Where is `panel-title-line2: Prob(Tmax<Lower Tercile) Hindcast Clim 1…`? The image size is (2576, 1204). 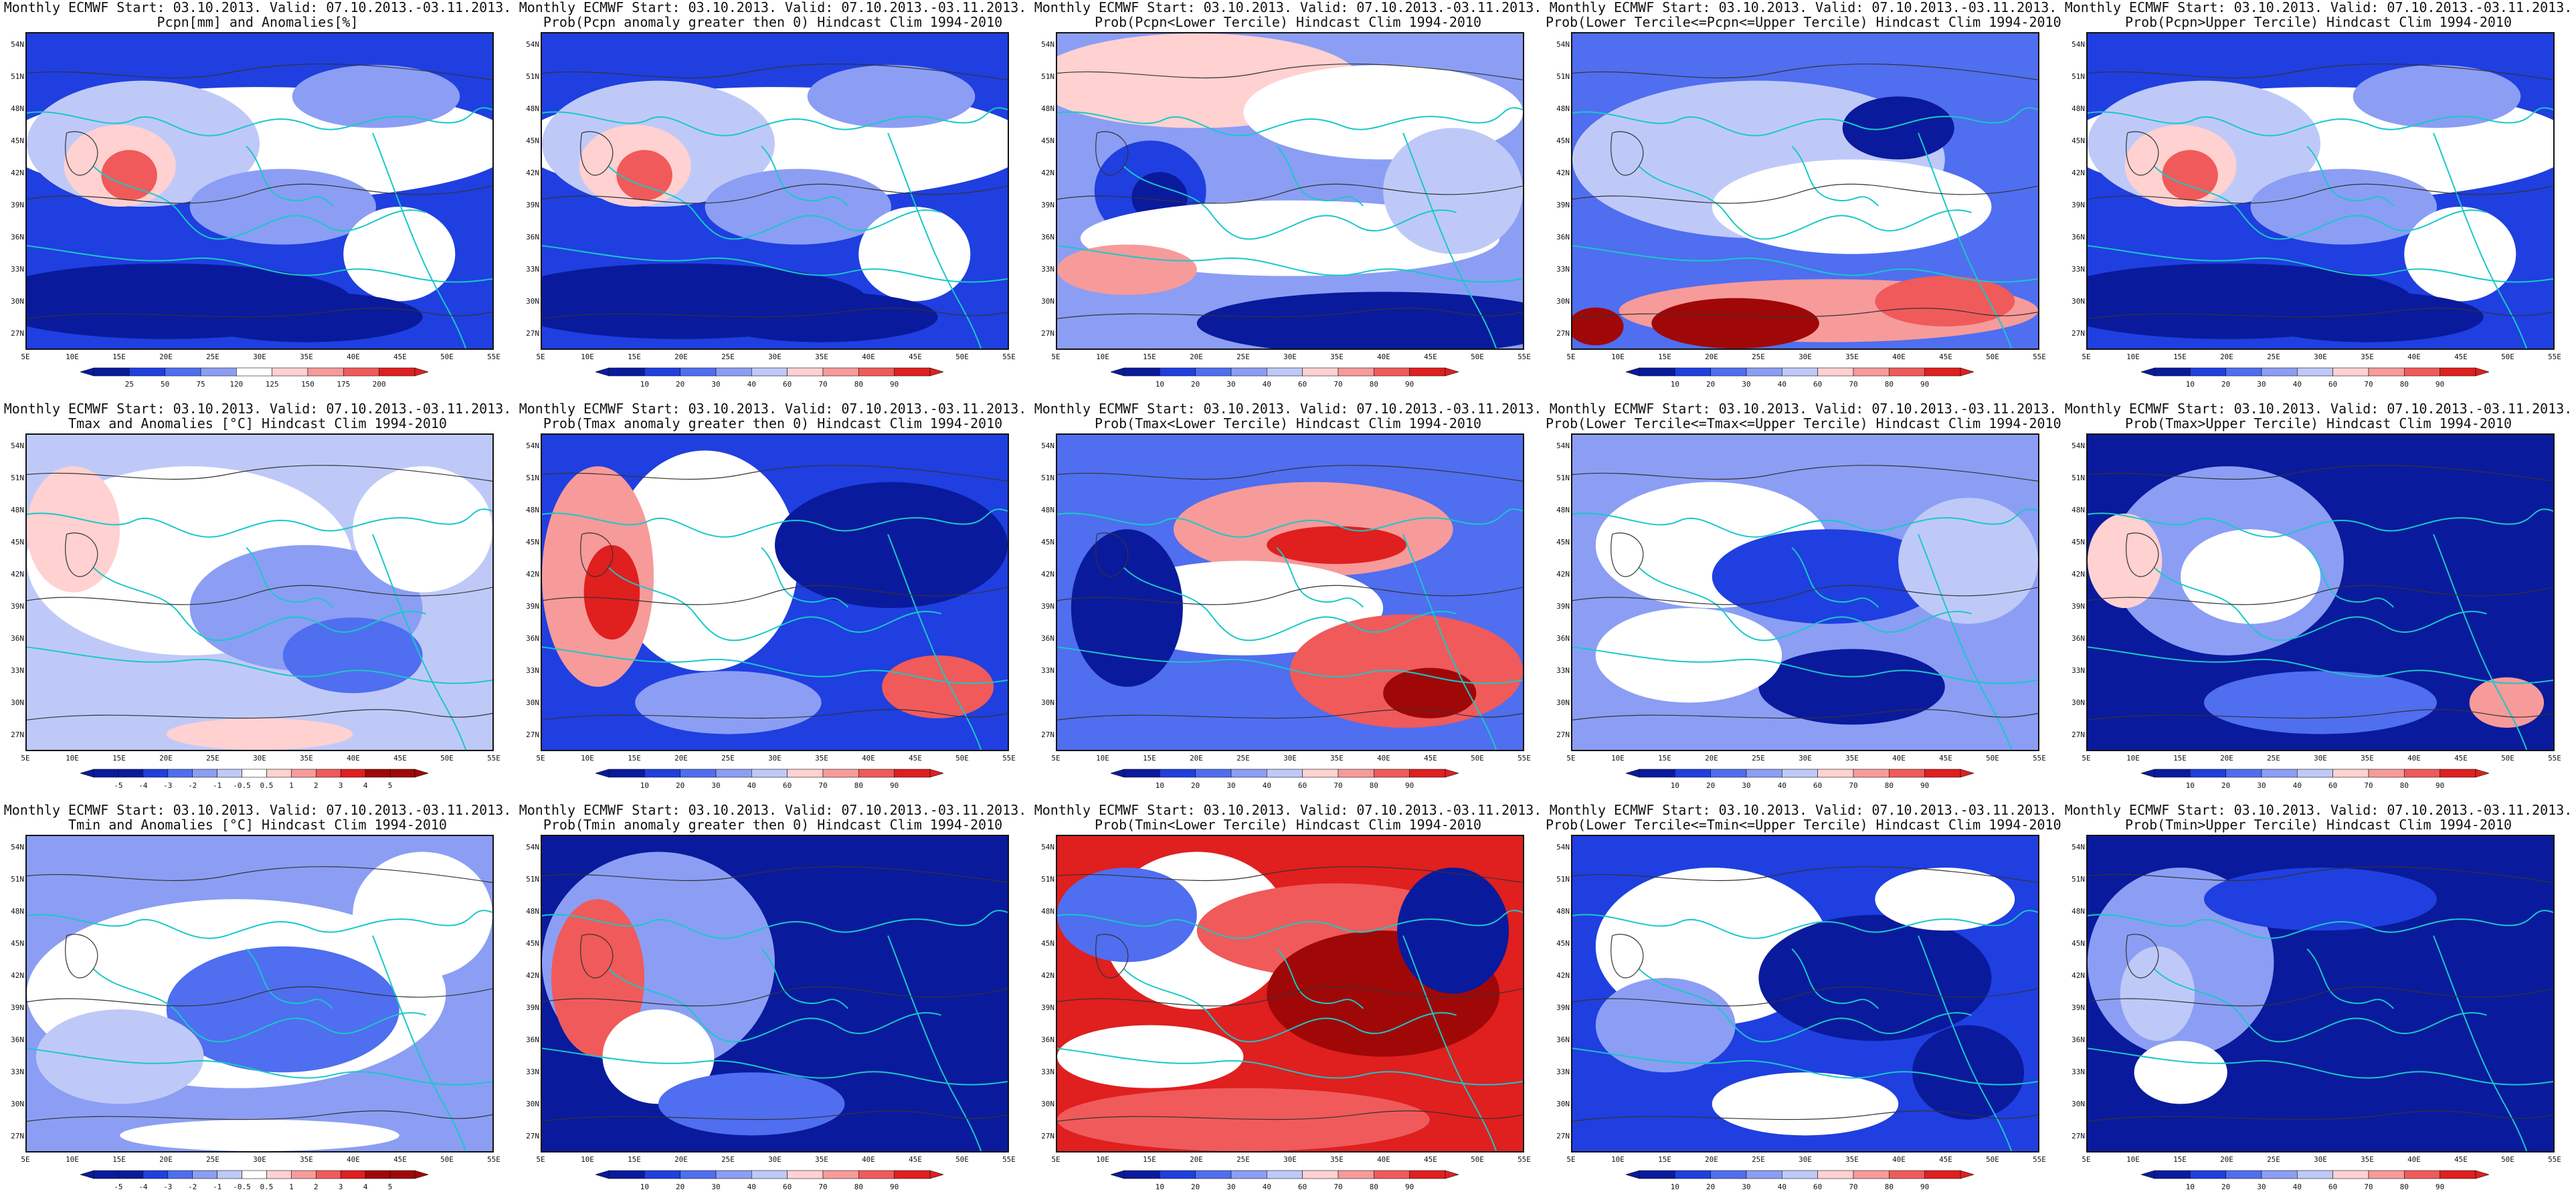
panel-title-line2: Prob(Tmax<Lower Tercile) Hindcast Clim 1… is located at coordinates (1288, 423).